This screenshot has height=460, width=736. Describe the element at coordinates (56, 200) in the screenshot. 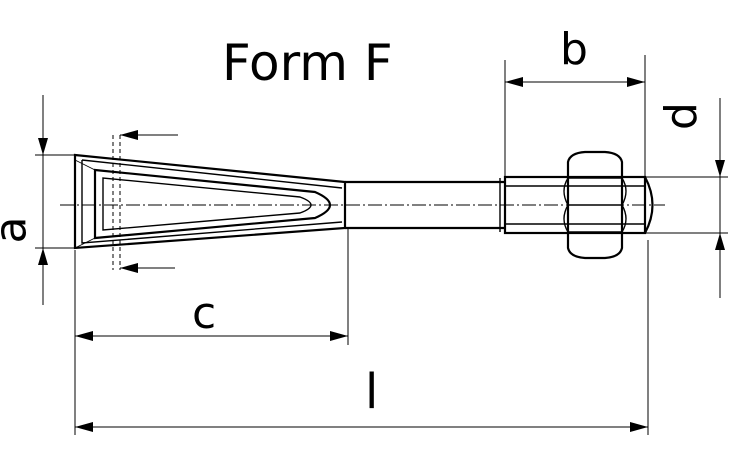

I see `dimension-a` at that location.